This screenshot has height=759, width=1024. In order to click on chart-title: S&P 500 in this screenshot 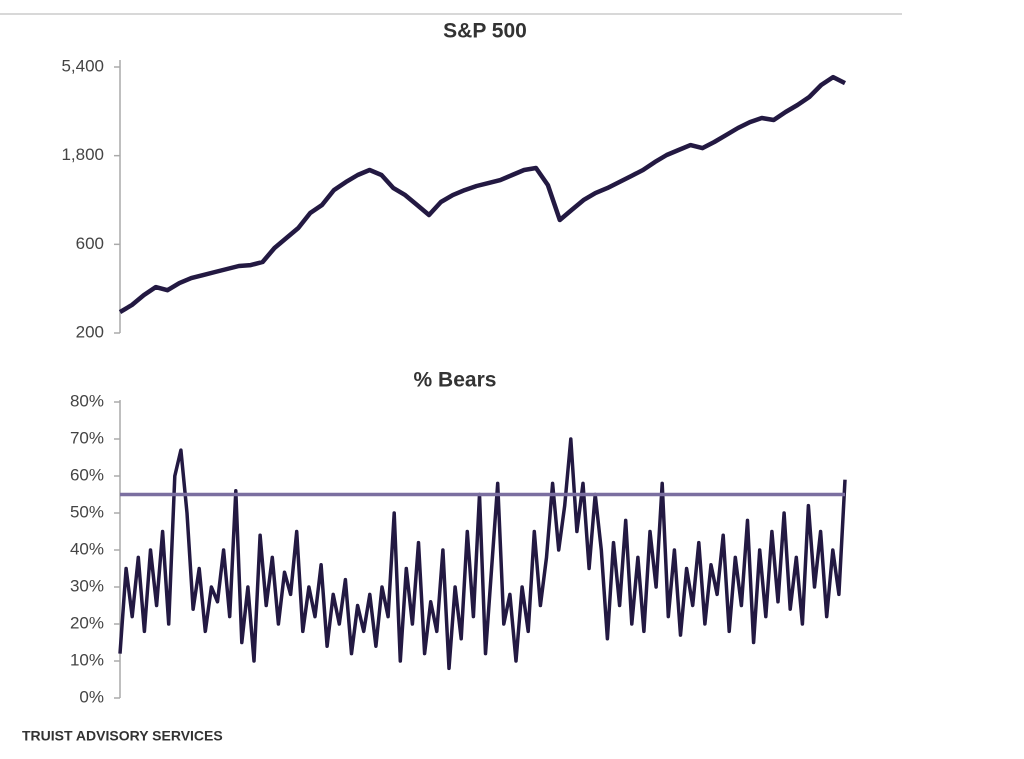, I will do `click(485, 31)`.